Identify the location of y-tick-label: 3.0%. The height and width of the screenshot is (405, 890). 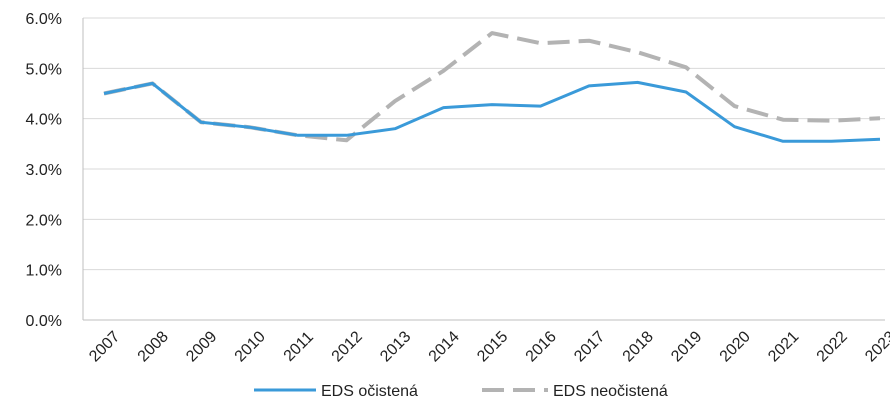
(44, 170).